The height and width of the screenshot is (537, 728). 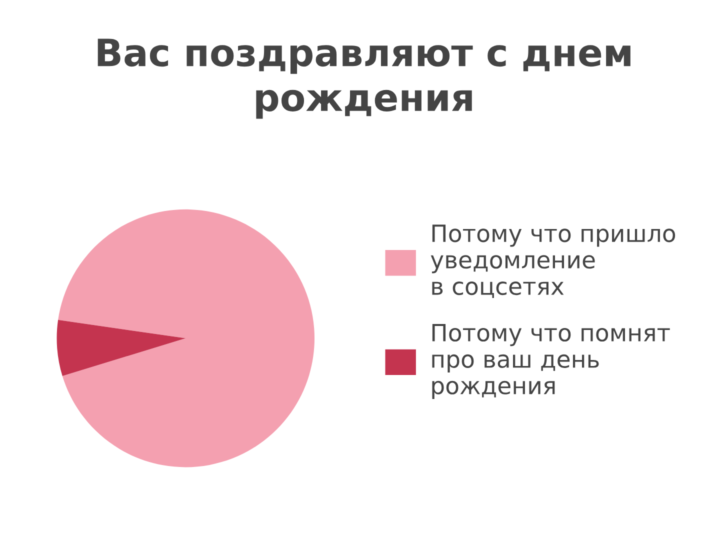 What do you see at coordinates (121, 348) in the screenshot?
I see `pie-slice` at bounding box center [121, 348].